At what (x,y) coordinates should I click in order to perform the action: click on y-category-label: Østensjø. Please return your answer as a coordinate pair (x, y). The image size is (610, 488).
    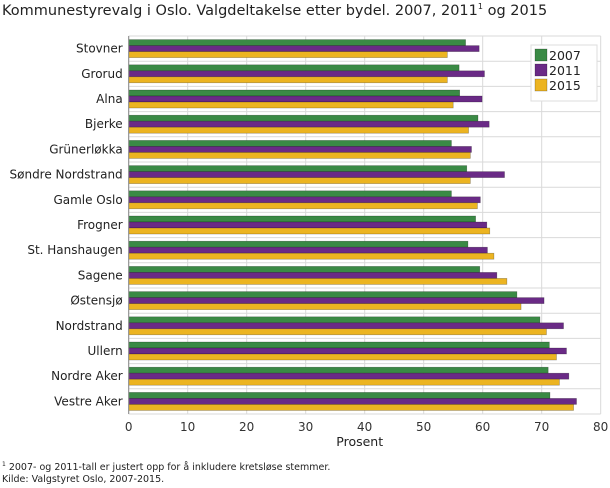
    Looking at the image, I should click on (96, 301).